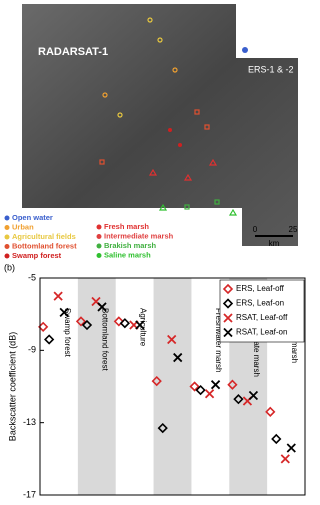 The height and width of the screenshot is (505, 320). What do you see at coordinates (12, 386) in the screenshot?
I see `y-axis-title: Backscatter coefficient (dB)` at bounding box center [12, 386].